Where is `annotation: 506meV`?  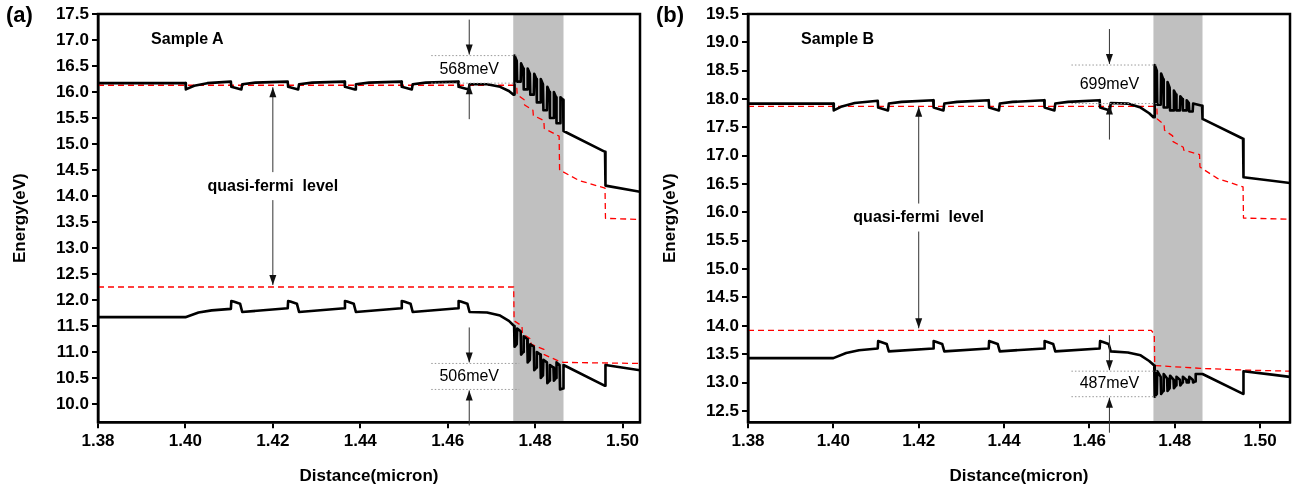 annotation: 506meV is located at coordinates (469, 375).